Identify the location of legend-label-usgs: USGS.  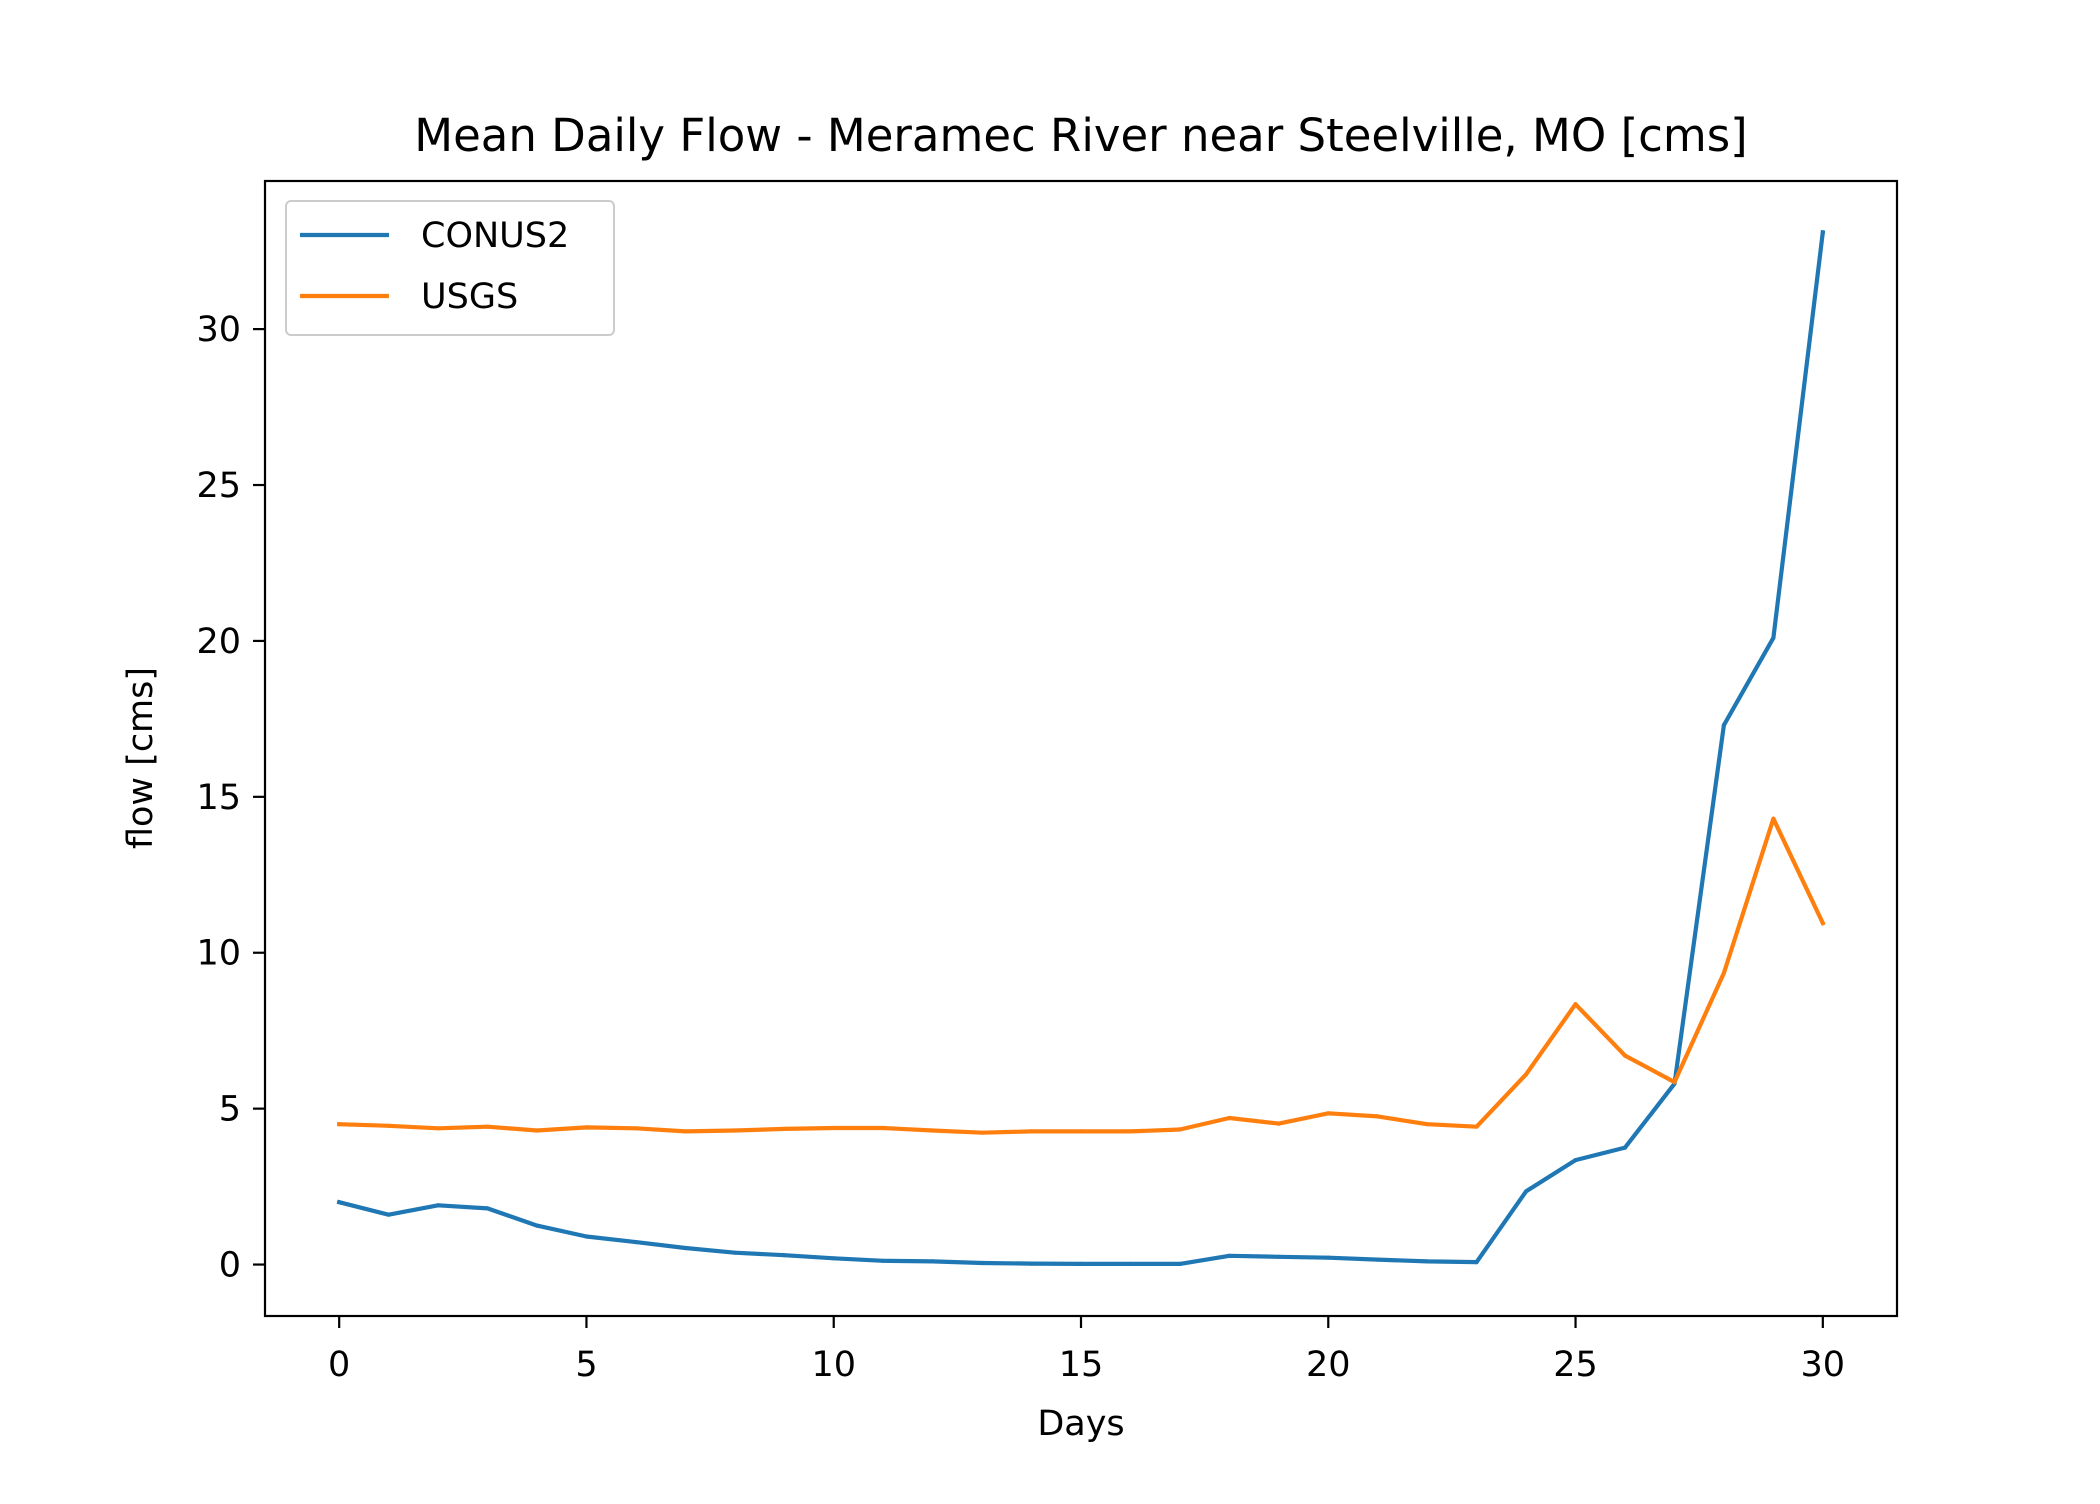
(469, 297).